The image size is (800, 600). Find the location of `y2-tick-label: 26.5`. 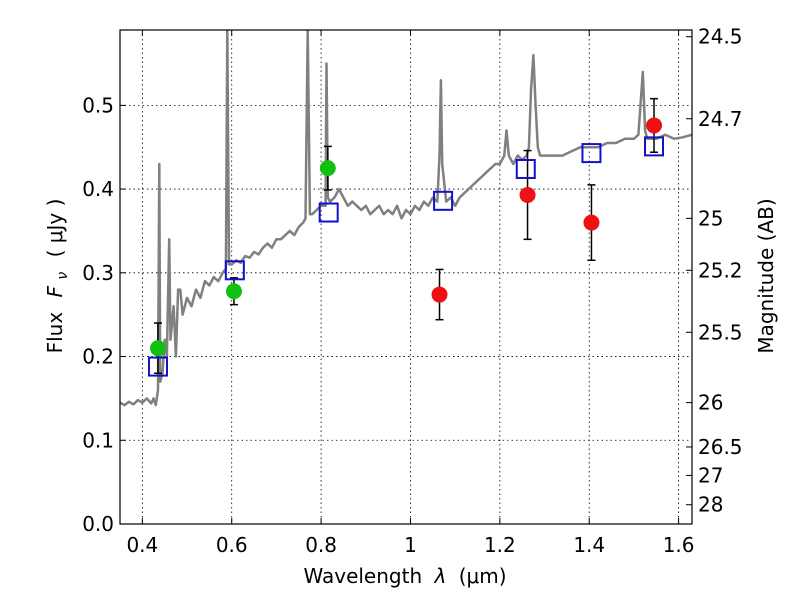

y2-tick-label: 26.5 is located at coordinates (720, 447).